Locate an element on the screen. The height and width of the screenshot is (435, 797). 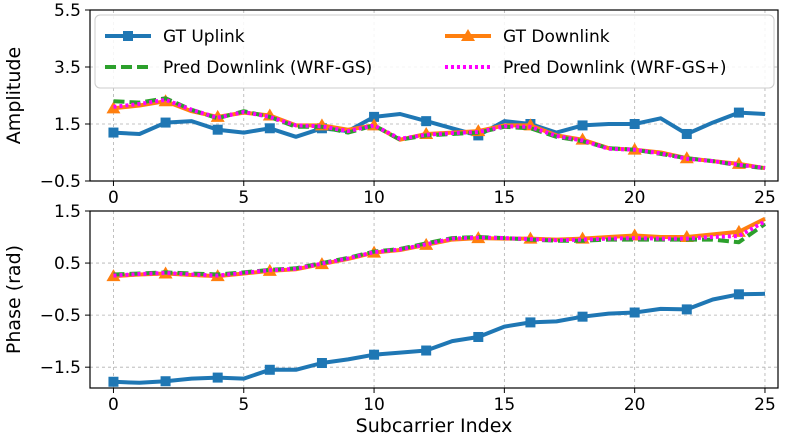
legend-label: GT Downlink is located at coordinates (556, 37).